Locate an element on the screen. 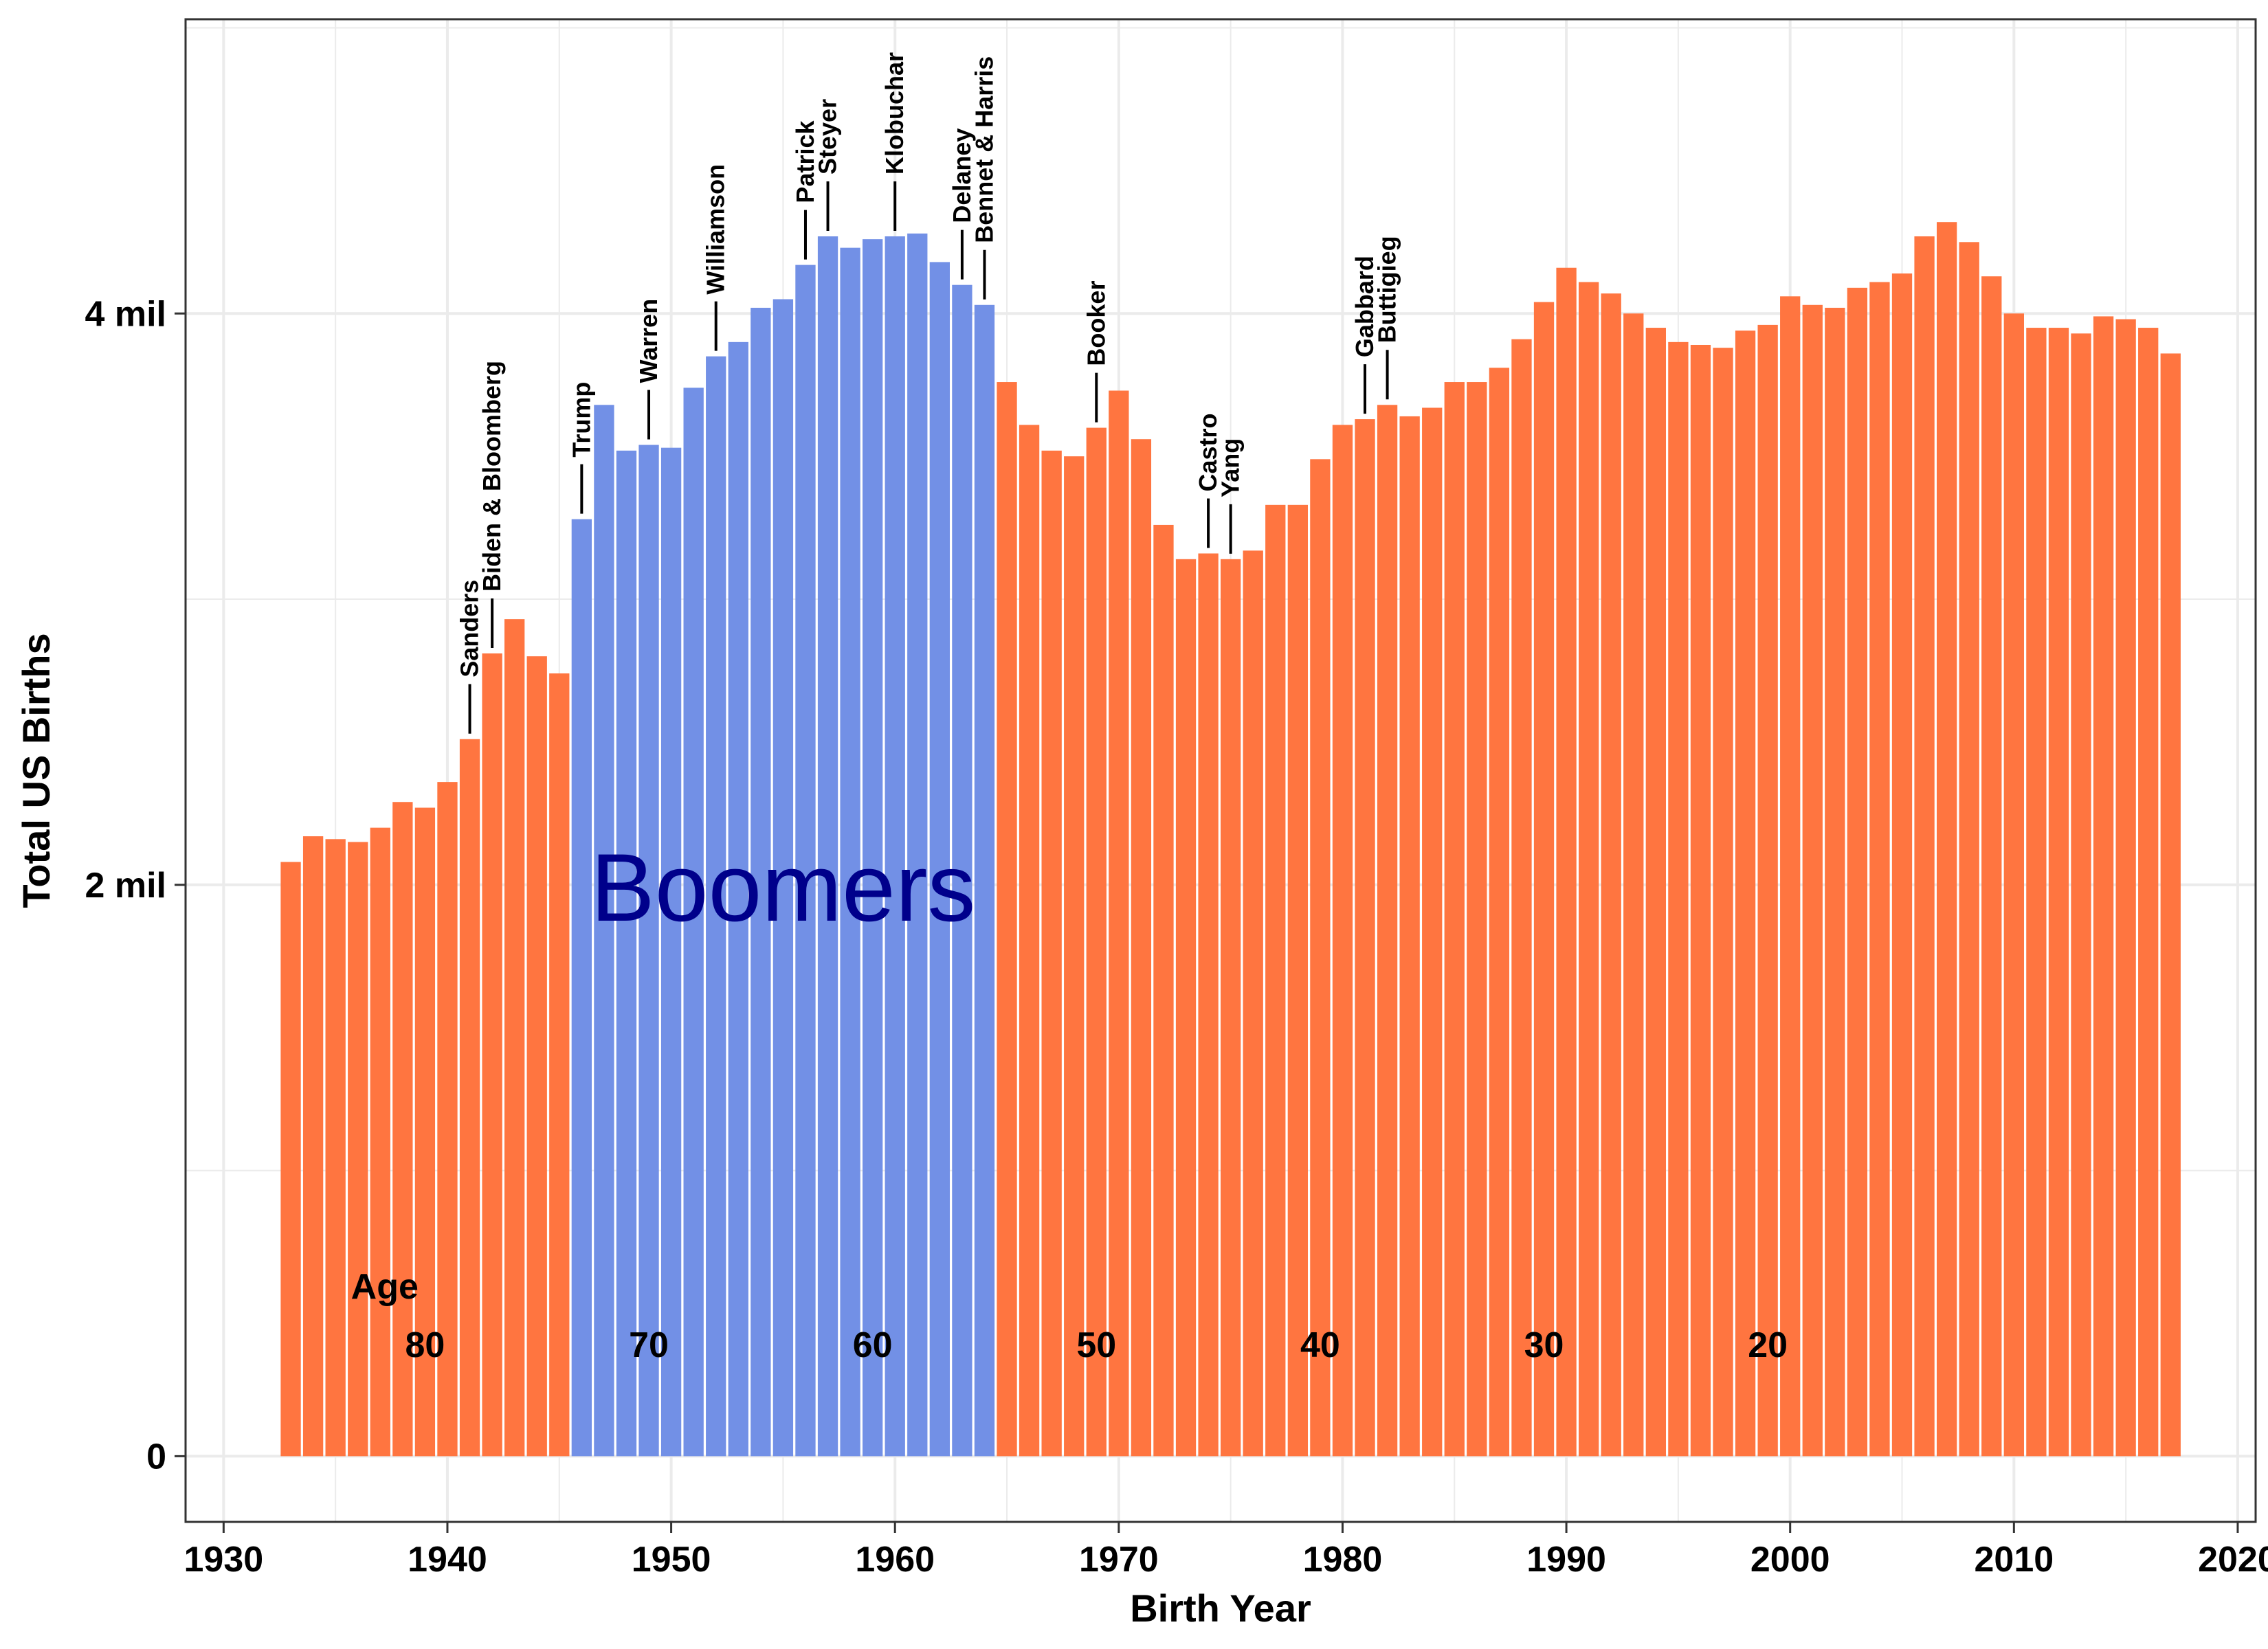  annotation-label: Patrick is located at coordinates (805, 161).